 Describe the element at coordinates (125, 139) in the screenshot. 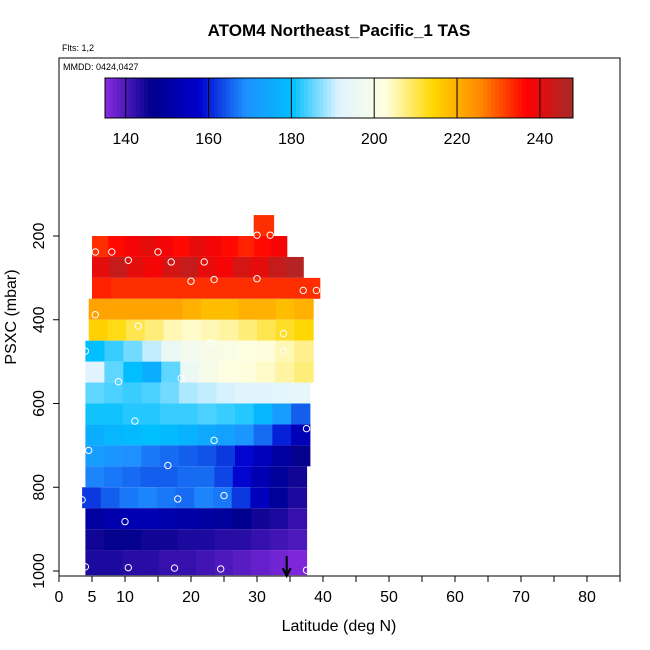

I see `colorbar-tick-label: 140` at that location.